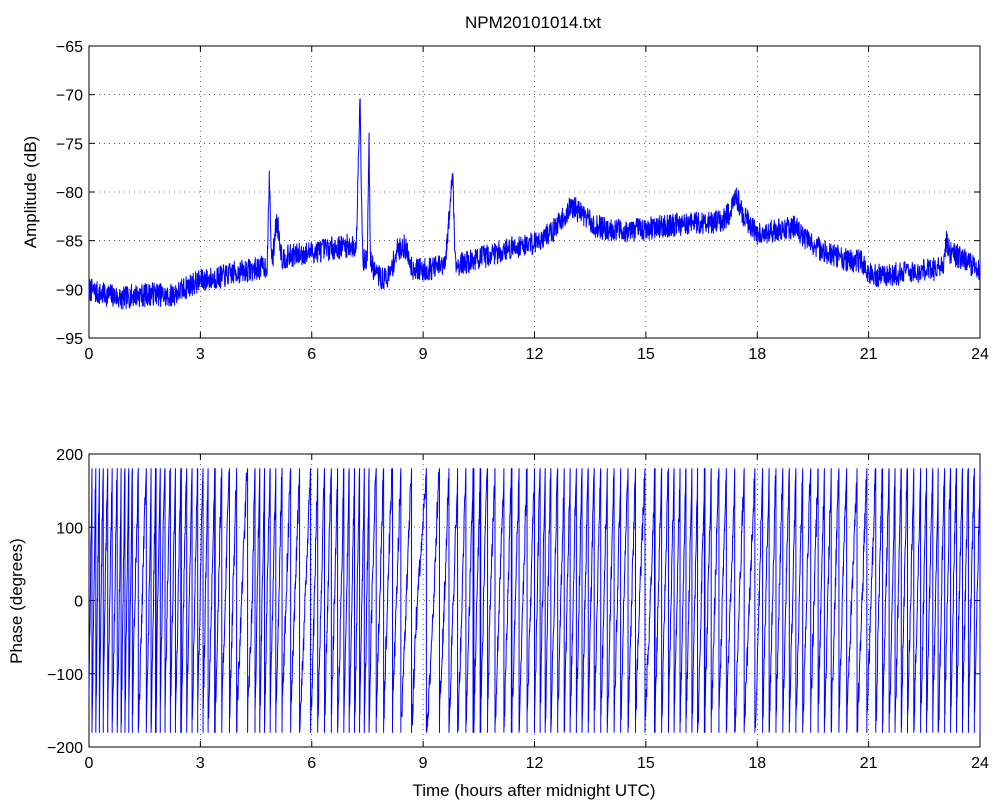 The height and width of the screenshot is (806, 998). What do you see at coordinates (69, 242) in the screenshot?
I see `y-tick-label: −85` at bounding box center [69, 242].